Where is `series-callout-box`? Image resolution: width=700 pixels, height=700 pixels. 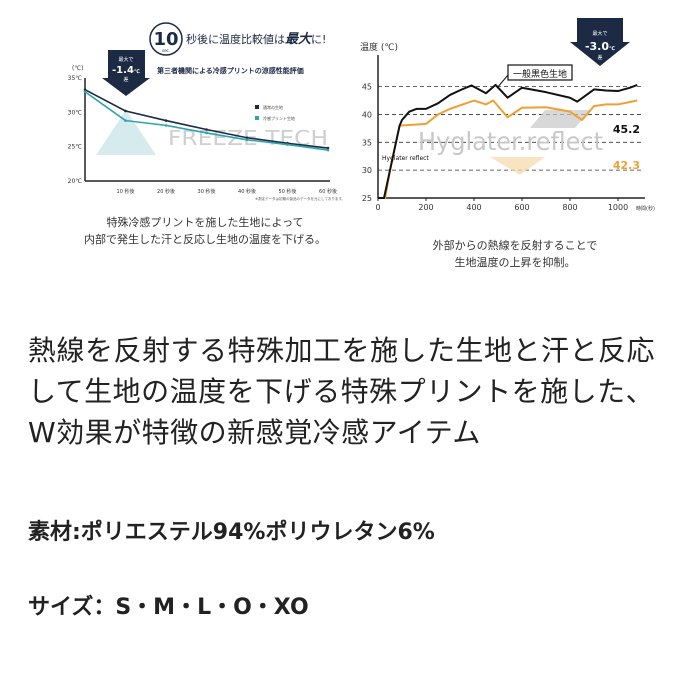 series-callout-box is located at coordinates (540, 72).